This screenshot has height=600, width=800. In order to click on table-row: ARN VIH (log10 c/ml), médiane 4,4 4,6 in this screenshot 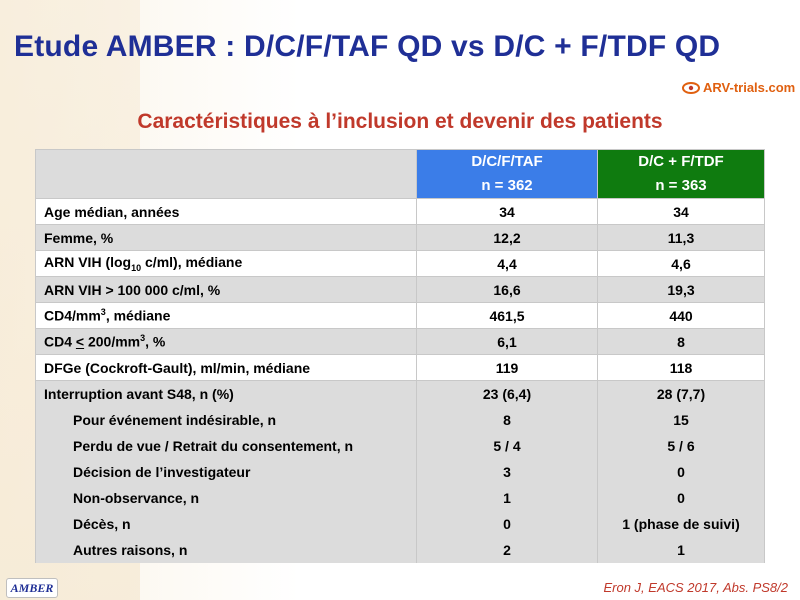, I will do `click(400, 263)`.